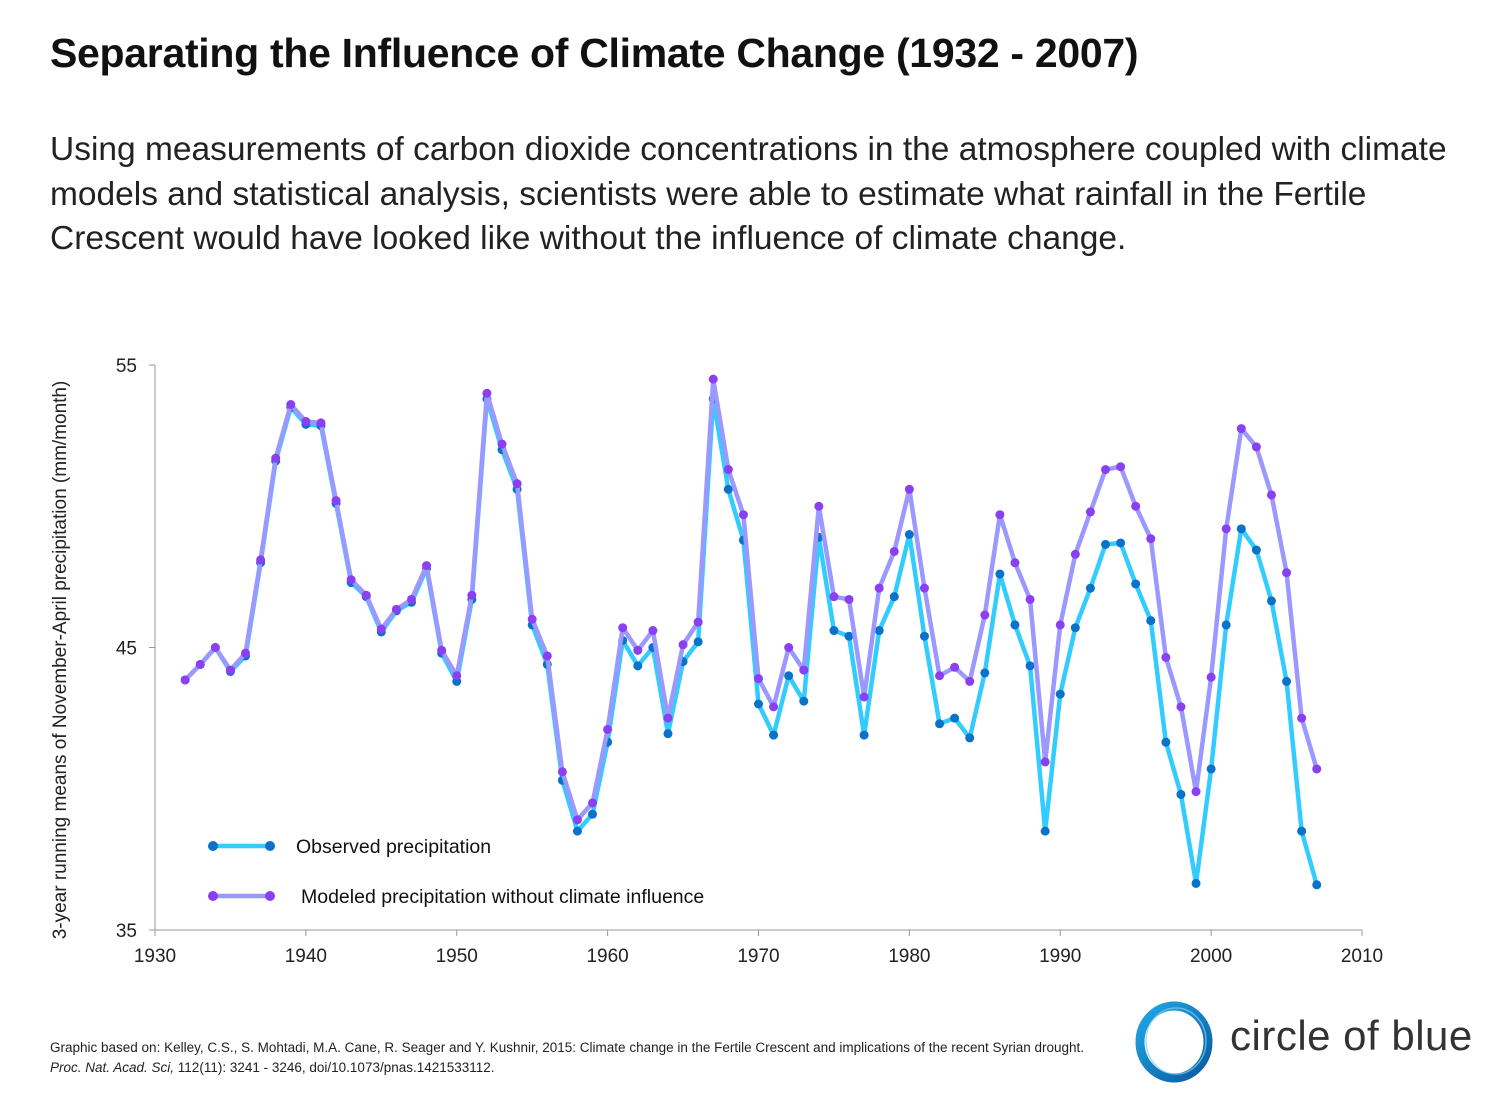 The height and width of the screenshot is (1110, 1500). What do you see at coordinates (1362, 956) in the screenshot?
I see `x-tick-label: 2010` at bounding box center [1362, 956].